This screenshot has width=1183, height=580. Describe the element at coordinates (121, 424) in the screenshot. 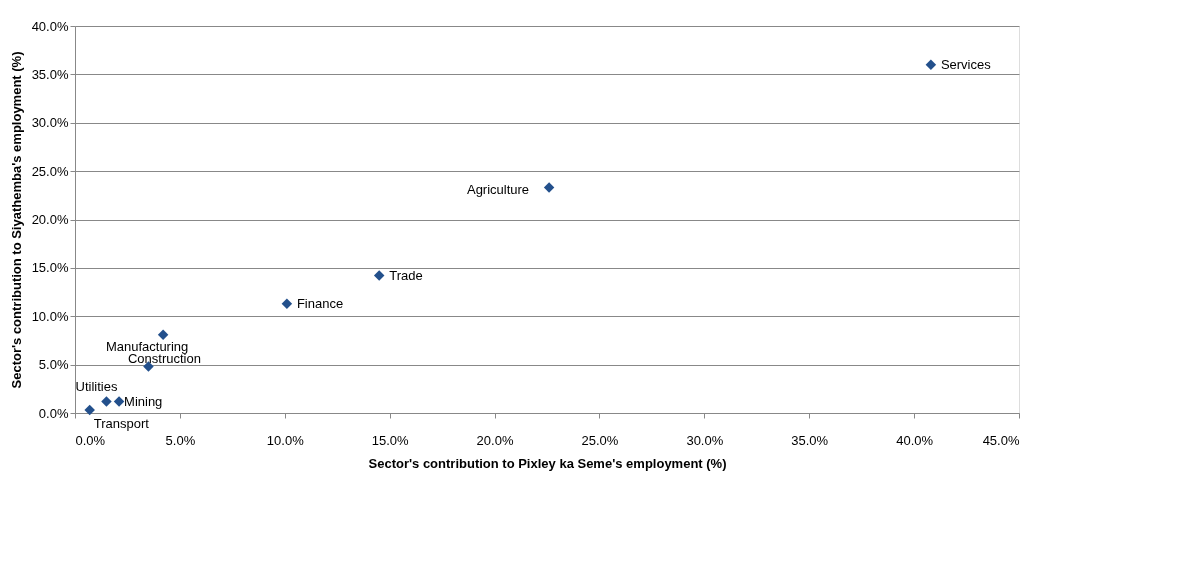

I see `annotation: Transport` at that location.